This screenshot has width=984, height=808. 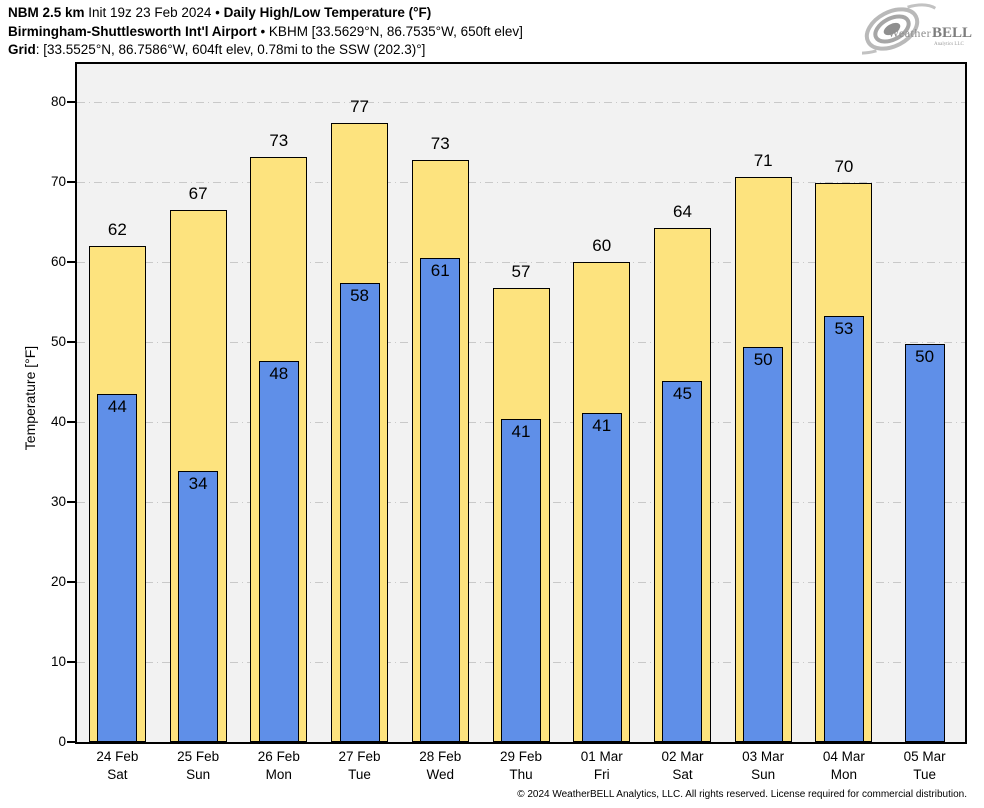 I want to click on x-tick-date: 28 Feb, so click(x=440, y=756).